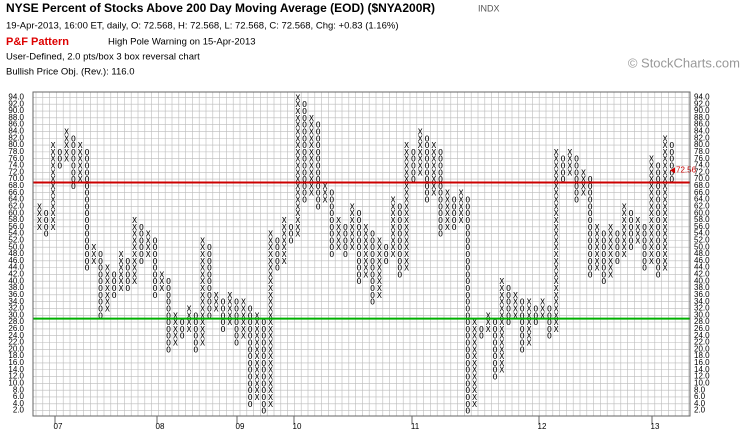 Image resolution: width=745 pixels, height=440 pixels. What do you see at coordinates (702, 308) in the screenshot?
I see `y-tick-label-right: 32.0` at bounding box center [702, 308].